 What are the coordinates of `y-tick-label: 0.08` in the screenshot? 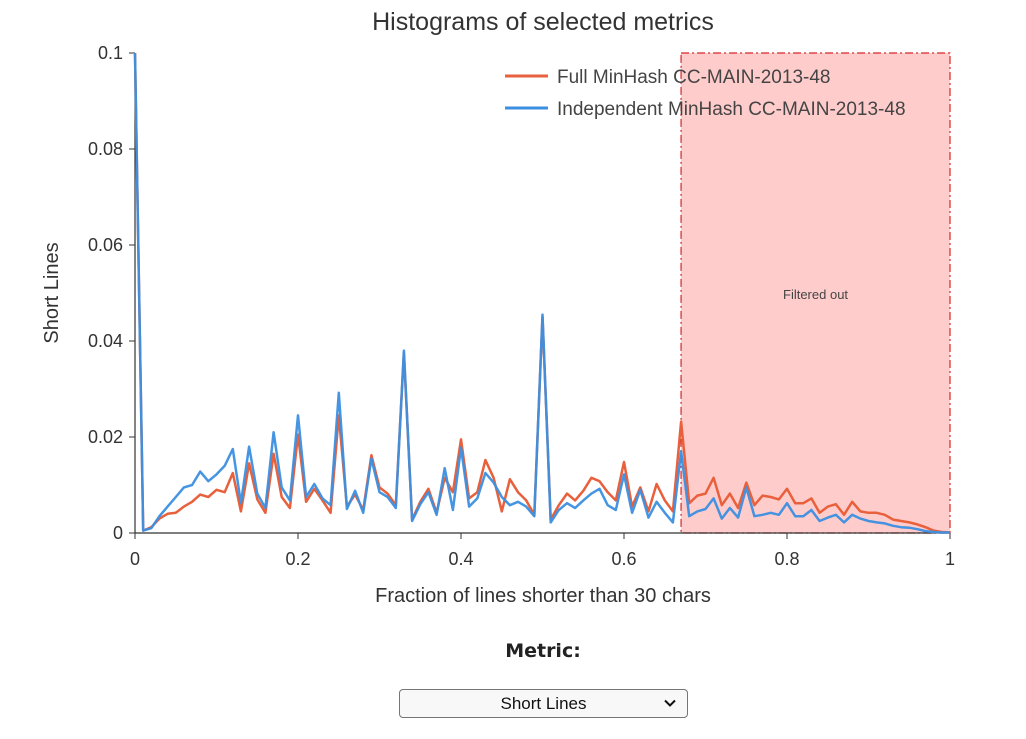 It's located at (105, 149).